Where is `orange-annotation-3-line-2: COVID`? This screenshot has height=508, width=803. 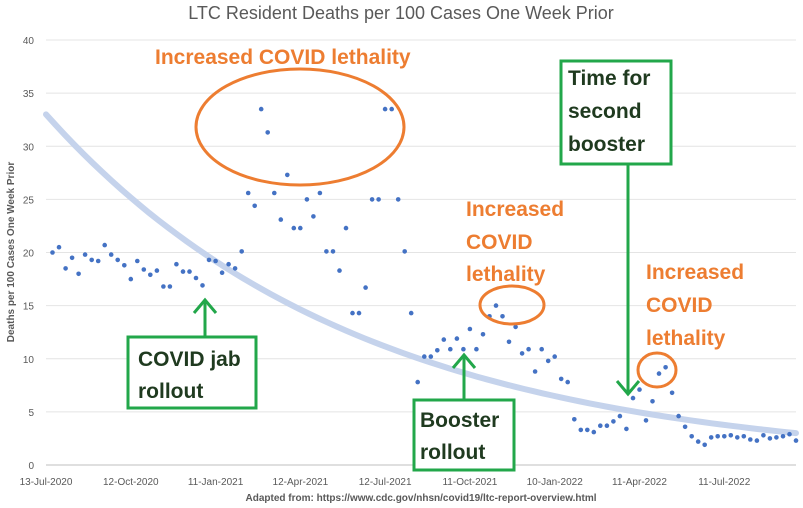
orange-annotation-3-line-2: COVID is located at coordinates (679, 305).